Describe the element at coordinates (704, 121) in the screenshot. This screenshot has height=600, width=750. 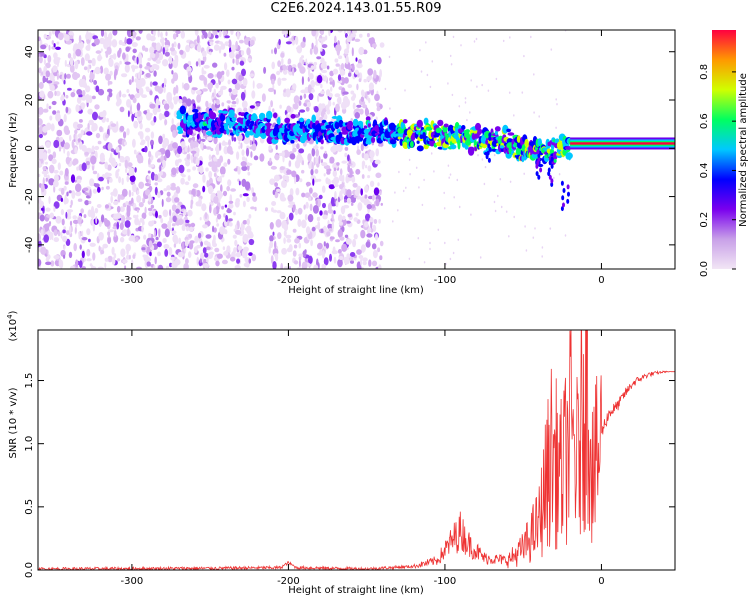
I see `colorbar-tick-label: 0.6` at that location.